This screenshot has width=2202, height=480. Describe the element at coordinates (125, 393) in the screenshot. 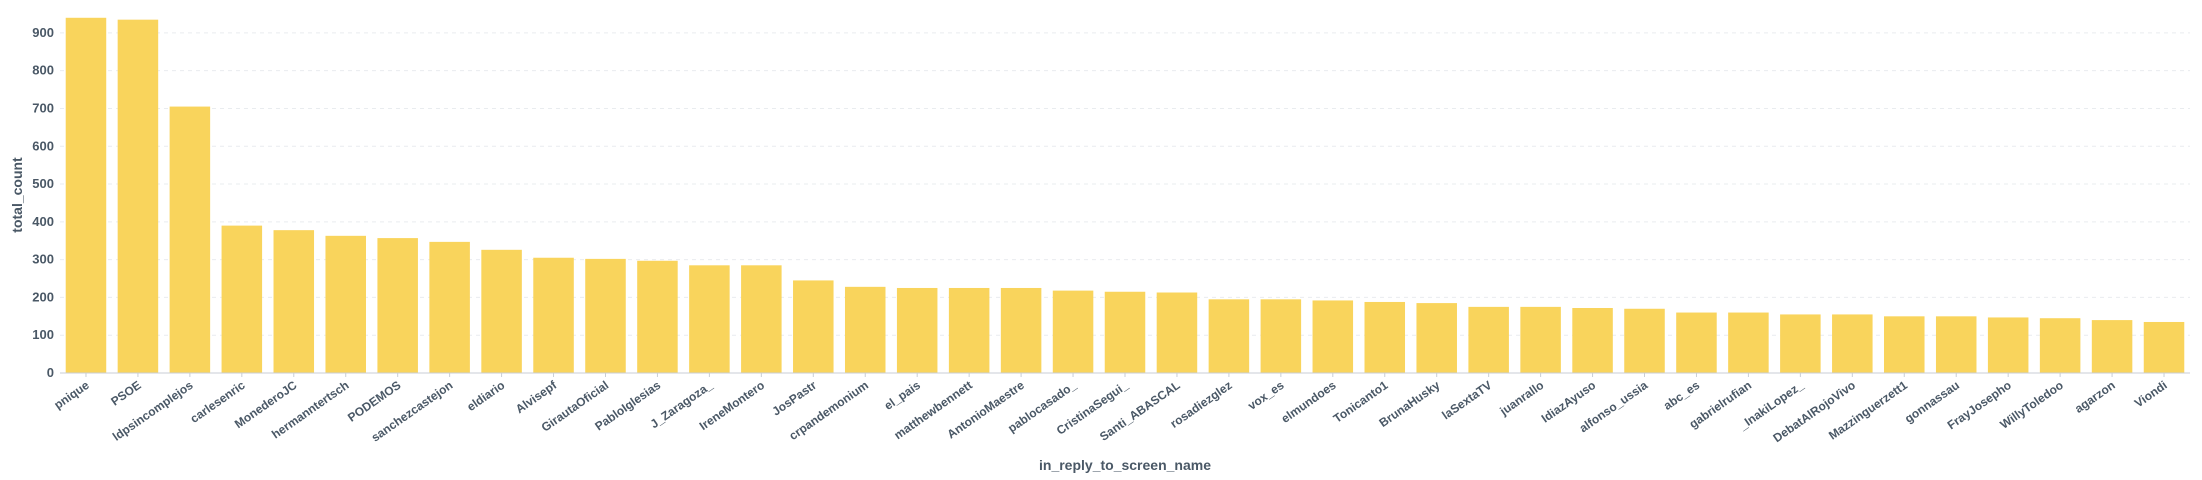

I see `x-tick-label: PSOE` at that location.